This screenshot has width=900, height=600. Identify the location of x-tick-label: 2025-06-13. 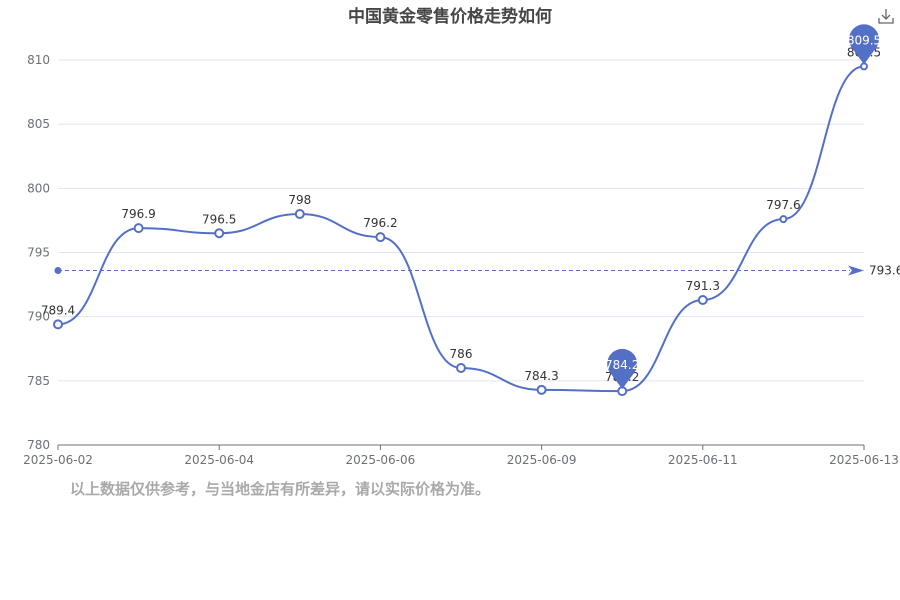
(864, 460).